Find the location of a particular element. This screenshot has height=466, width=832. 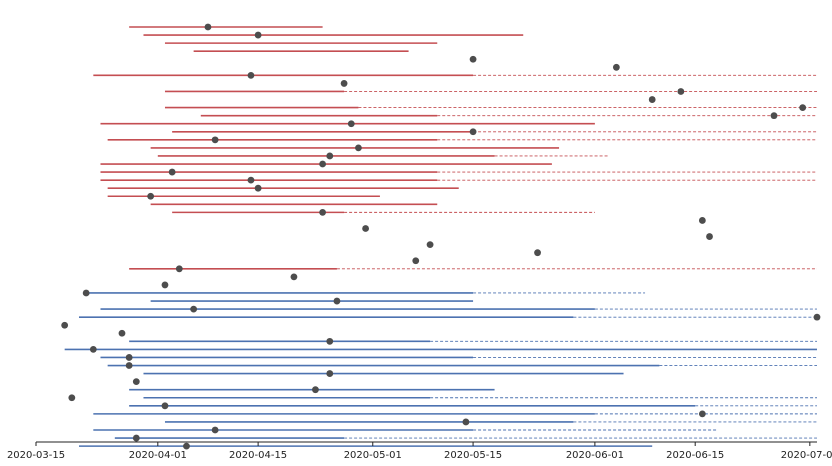

x-tick-label: 2020-04-15 is located at coordinates (258, 455).